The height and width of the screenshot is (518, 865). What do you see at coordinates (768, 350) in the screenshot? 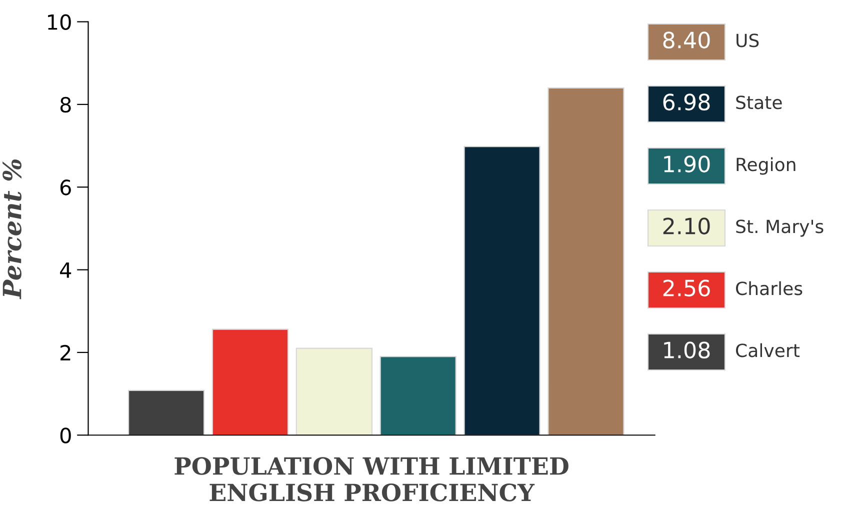
I see `legend-label: Calvert` at bounding box center [768, 350].